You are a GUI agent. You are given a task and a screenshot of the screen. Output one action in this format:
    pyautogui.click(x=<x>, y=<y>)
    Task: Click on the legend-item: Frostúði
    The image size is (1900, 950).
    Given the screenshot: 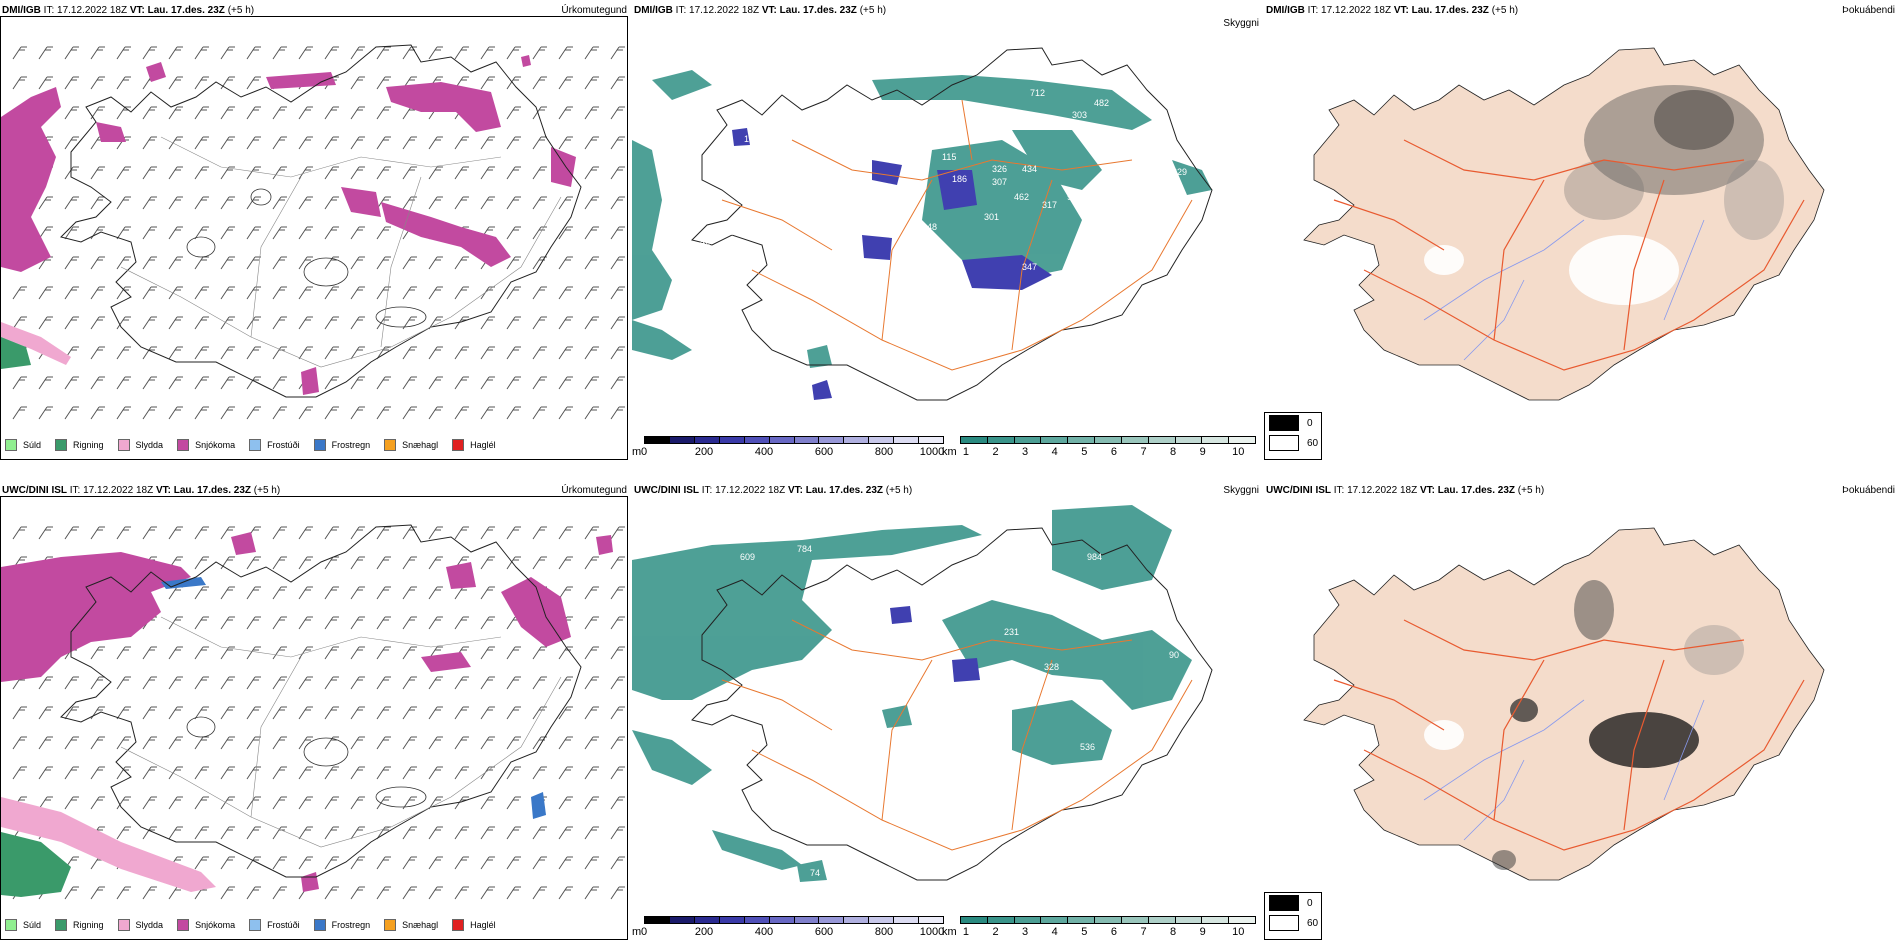 What is the action you would take?
    pyautogui.click(x=274, y=925)
    